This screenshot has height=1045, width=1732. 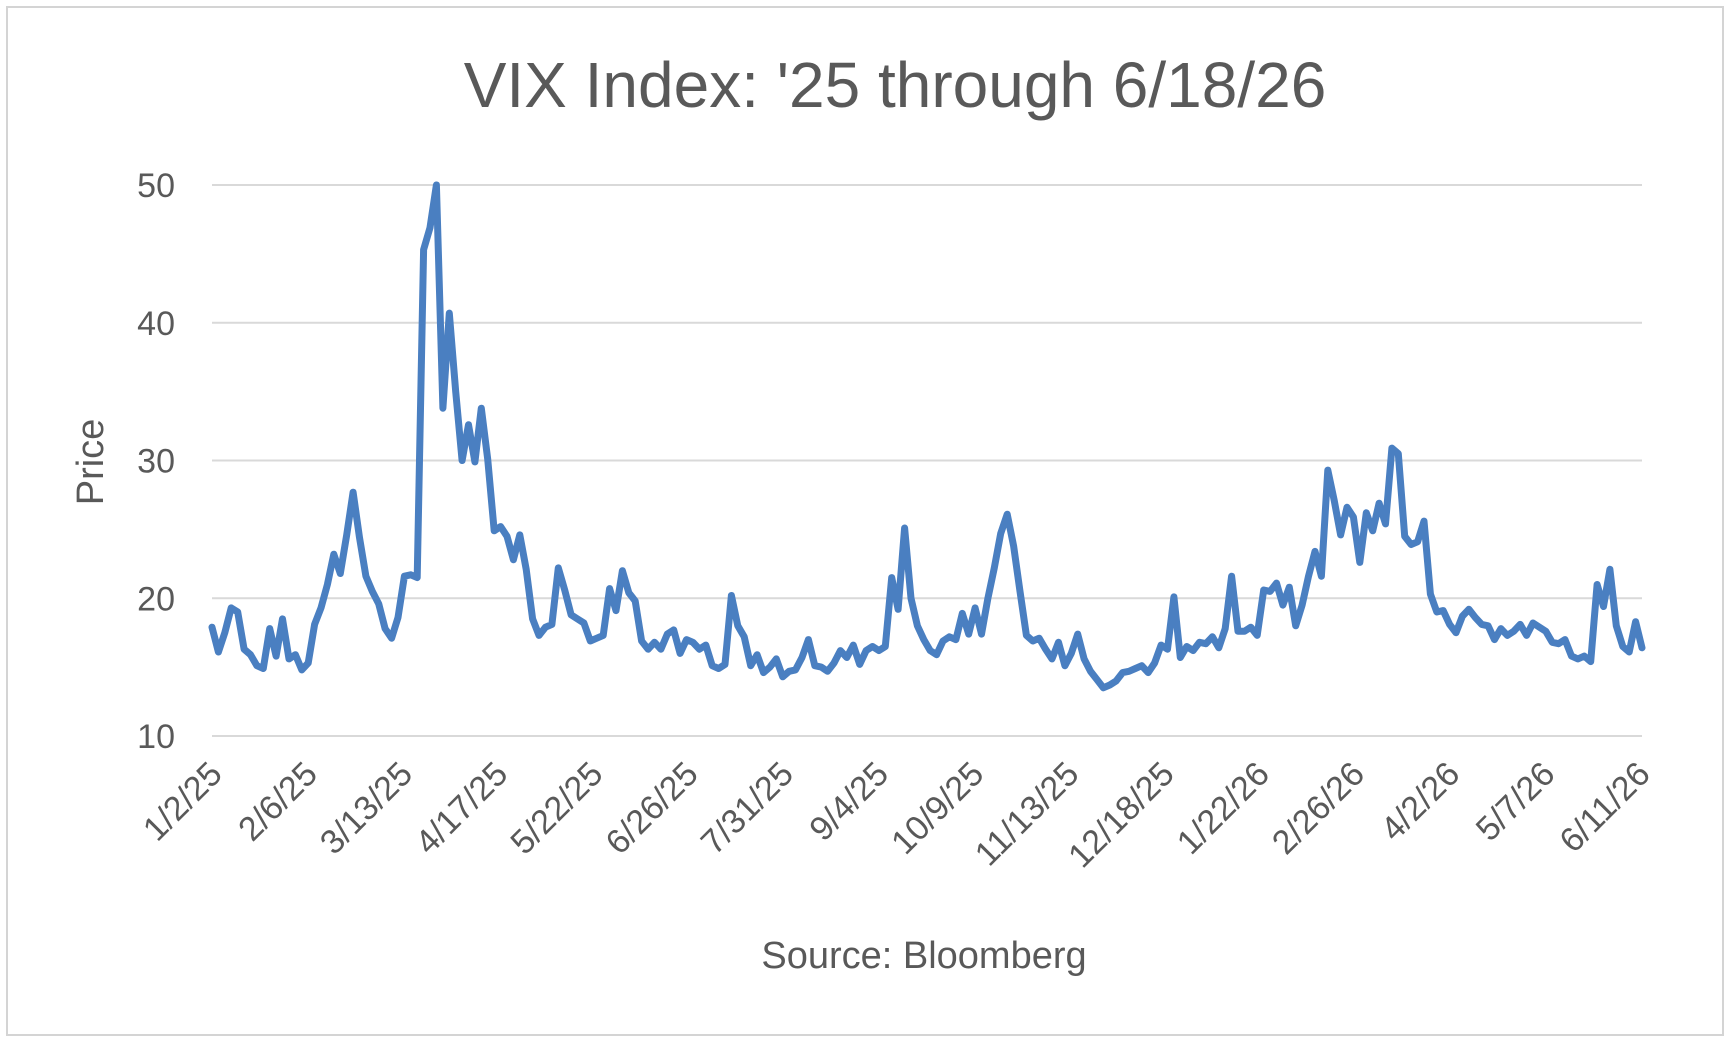 I want to click on y-tick-label: 50, so click(x=156, y=186).